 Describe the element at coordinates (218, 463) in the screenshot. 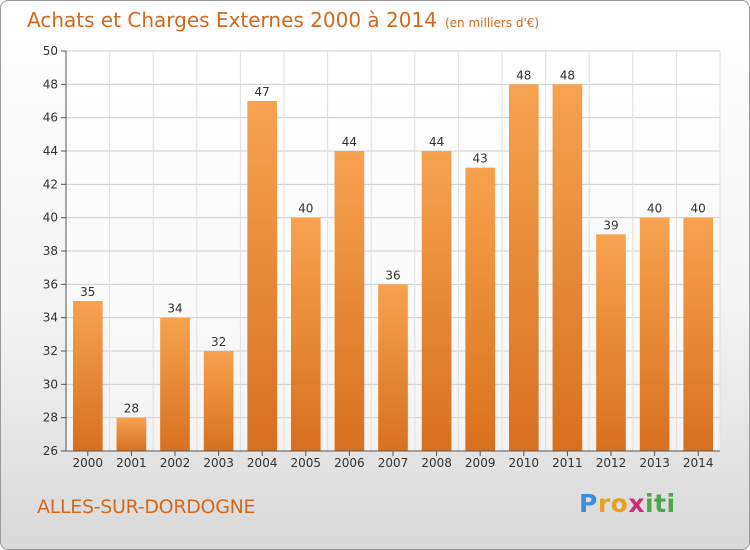

I see `x-tick-label: 2003` at that location.